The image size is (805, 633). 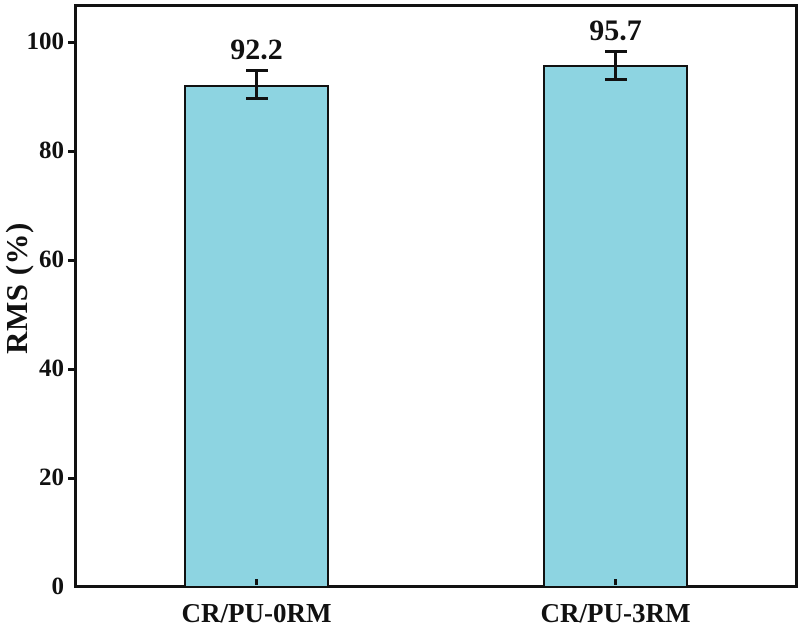 I want to click on y-axis-title: RMS (%), so click(x=17, y=288).